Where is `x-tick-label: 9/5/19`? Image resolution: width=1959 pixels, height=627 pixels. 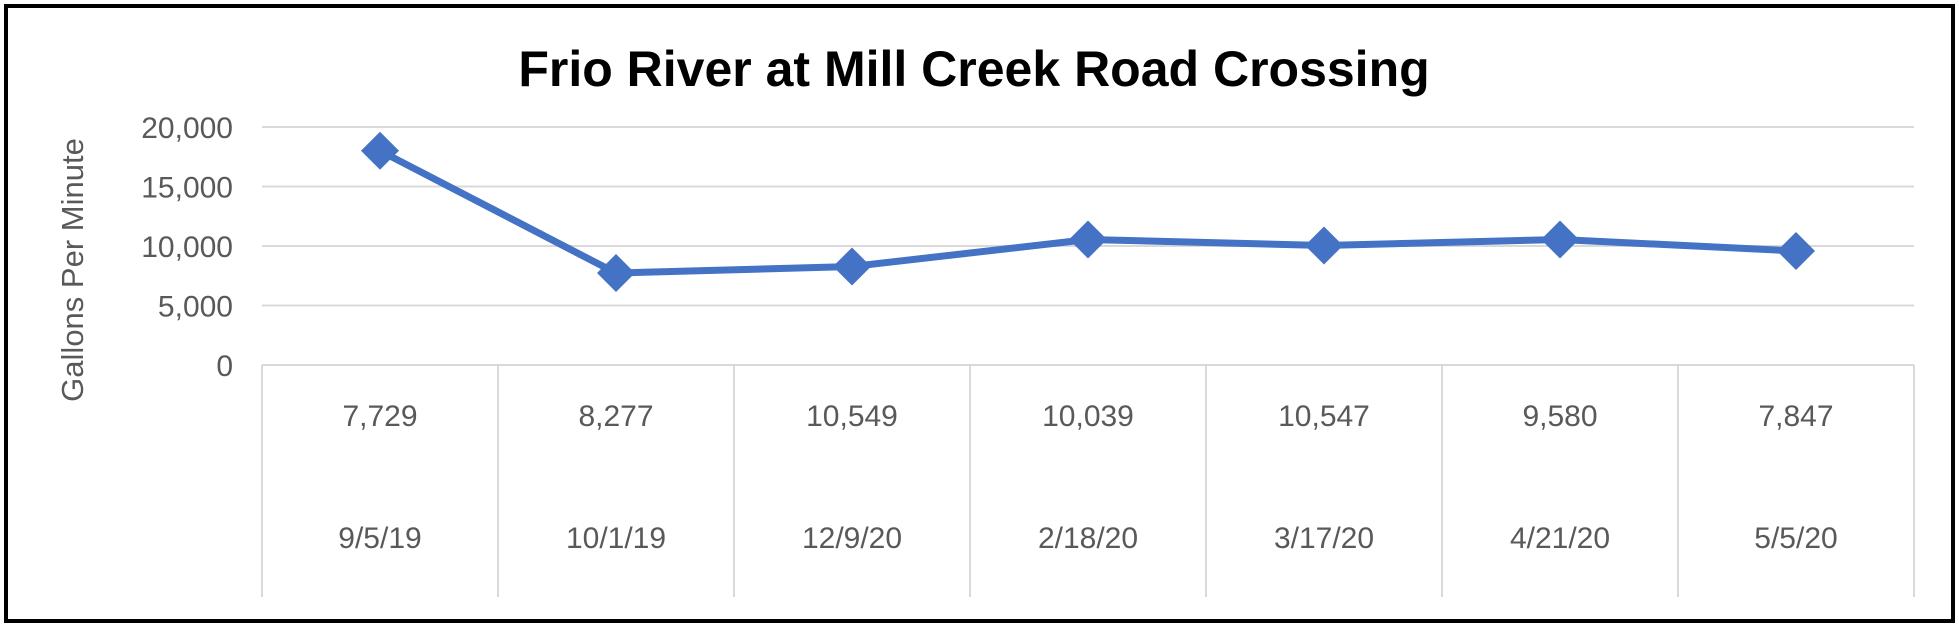
x-tick-label: 9/5/19 is located at coordinates (379, 538).